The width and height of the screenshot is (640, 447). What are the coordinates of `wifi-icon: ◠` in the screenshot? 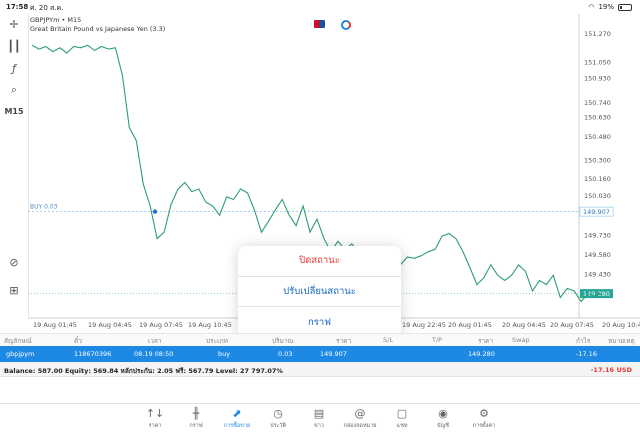 It's located at (591, 7).